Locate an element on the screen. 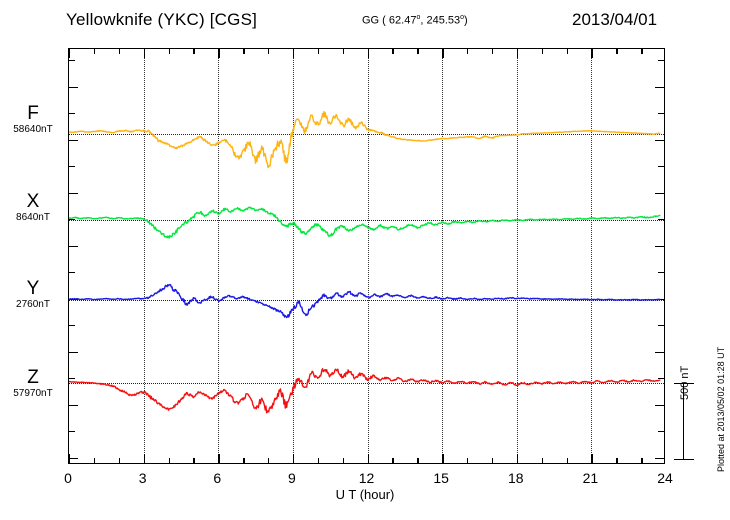 This screenshot has width=730, height=520. scale-bar-label: 500 nT is located at coordinates (685, 382).